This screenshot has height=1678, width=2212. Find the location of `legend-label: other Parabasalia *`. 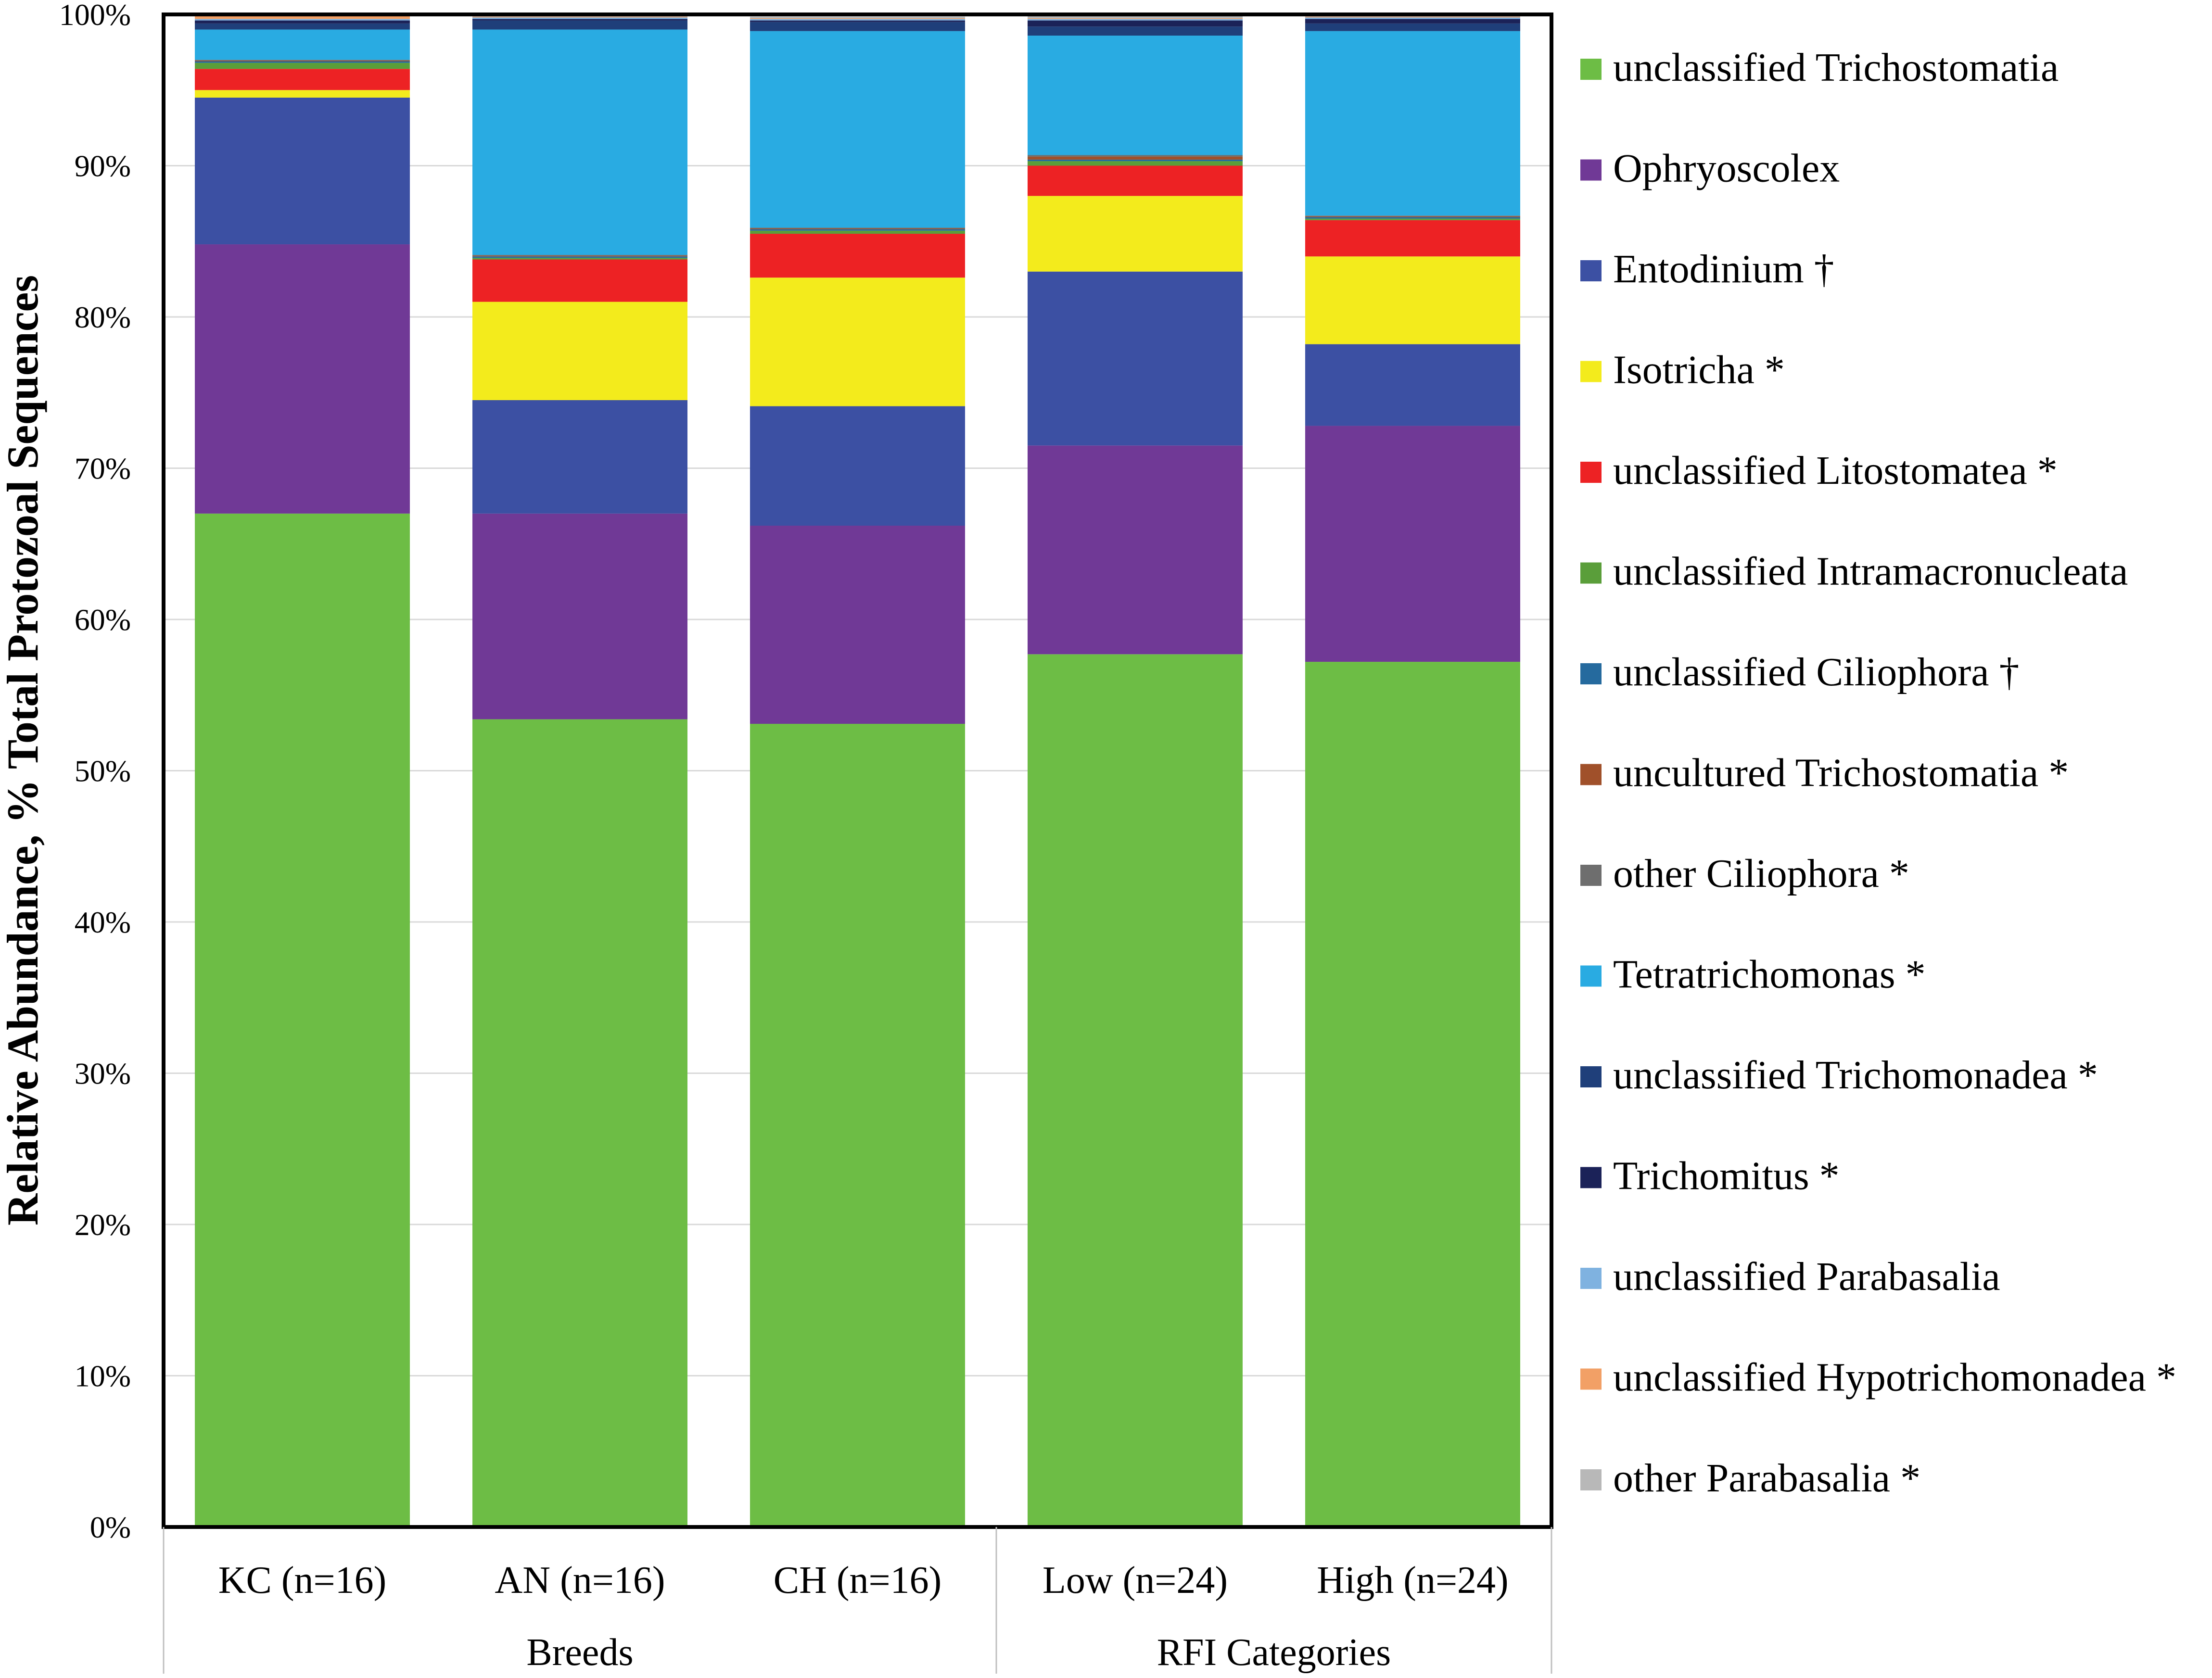

legend-label: other Parabasalia * is located at coordinates (1766, 1479).